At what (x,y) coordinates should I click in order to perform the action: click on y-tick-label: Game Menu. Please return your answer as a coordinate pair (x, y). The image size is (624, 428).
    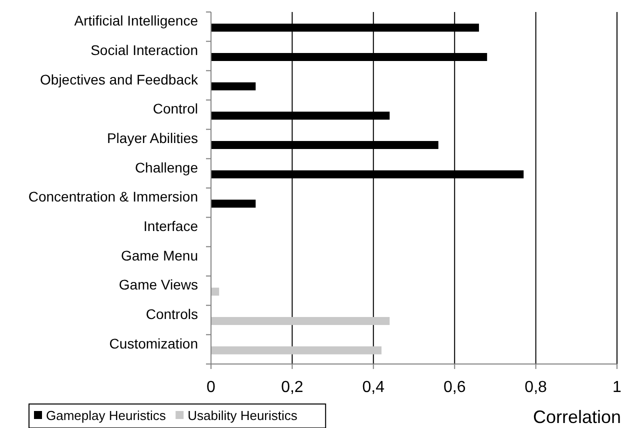
    Looking at the image, I should click on (159, 255).